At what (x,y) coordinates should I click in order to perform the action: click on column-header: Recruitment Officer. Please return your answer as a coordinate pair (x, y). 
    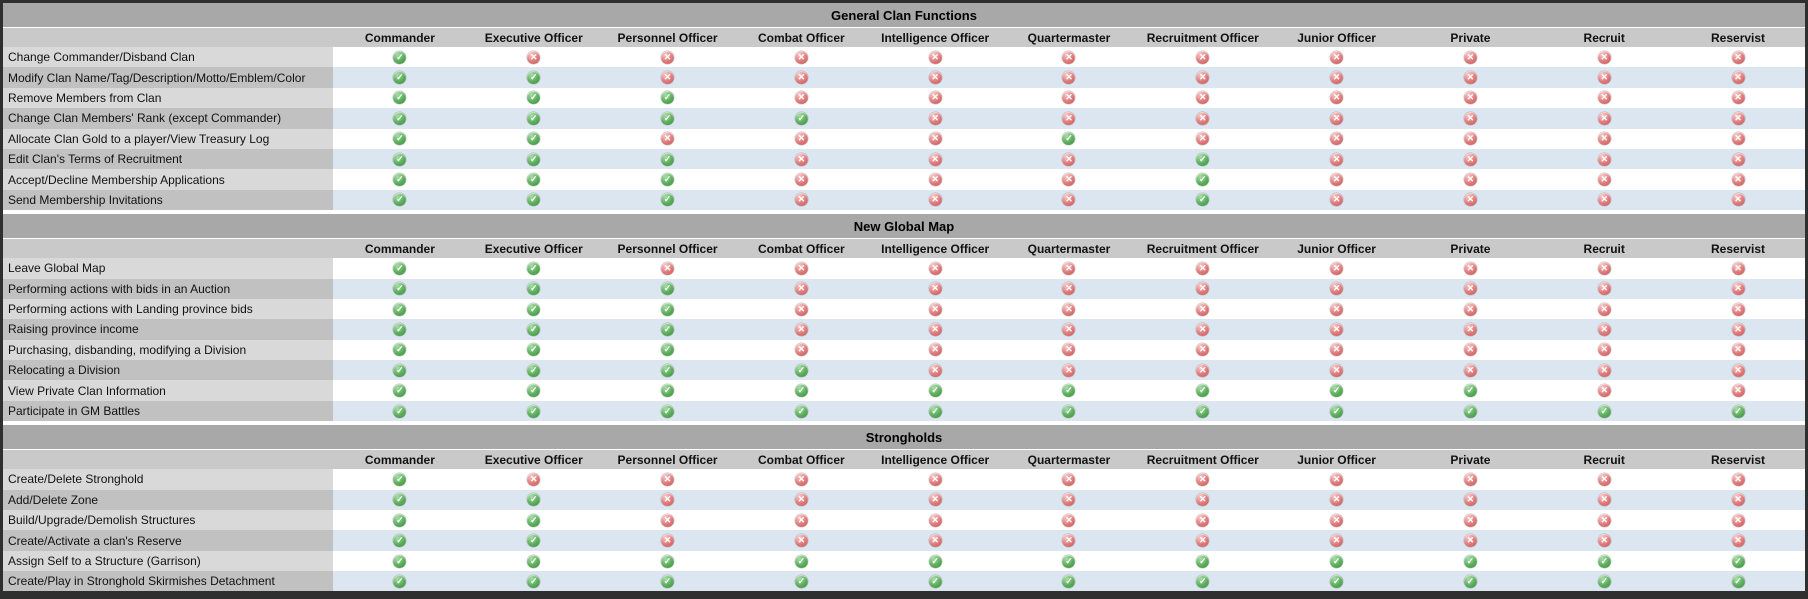
    Looking at the image, I should click on (1202, 459).